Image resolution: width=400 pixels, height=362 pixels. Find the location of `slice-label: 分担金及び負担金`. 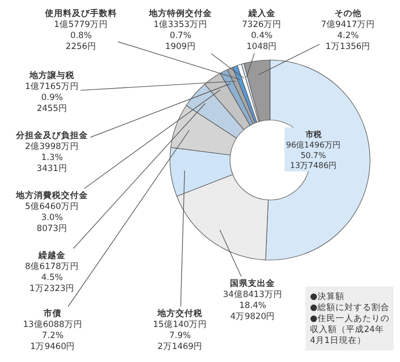

slice-label: 分担金及び負担金 is located at coordinates (52, 135).